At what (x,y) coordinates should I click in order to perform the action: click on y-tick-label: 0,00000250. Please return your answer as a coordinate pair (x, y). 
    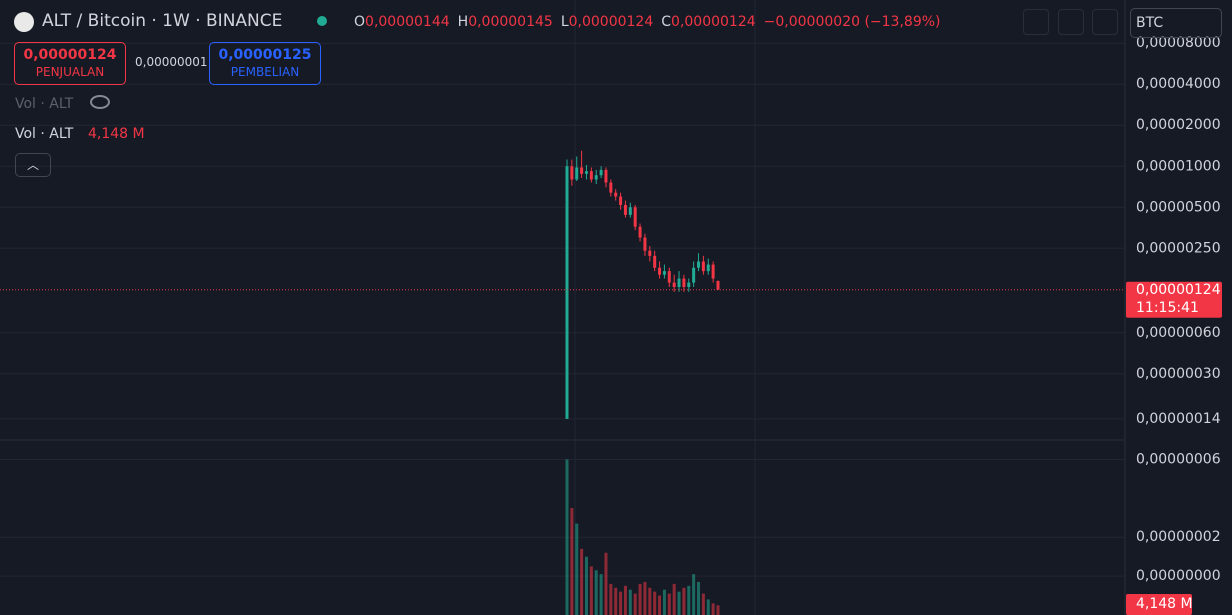
    Looking at the image, I should click on (1178, 248).